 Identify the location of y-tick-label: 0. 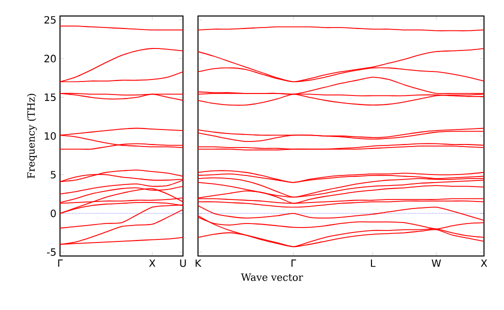
(53, 214).